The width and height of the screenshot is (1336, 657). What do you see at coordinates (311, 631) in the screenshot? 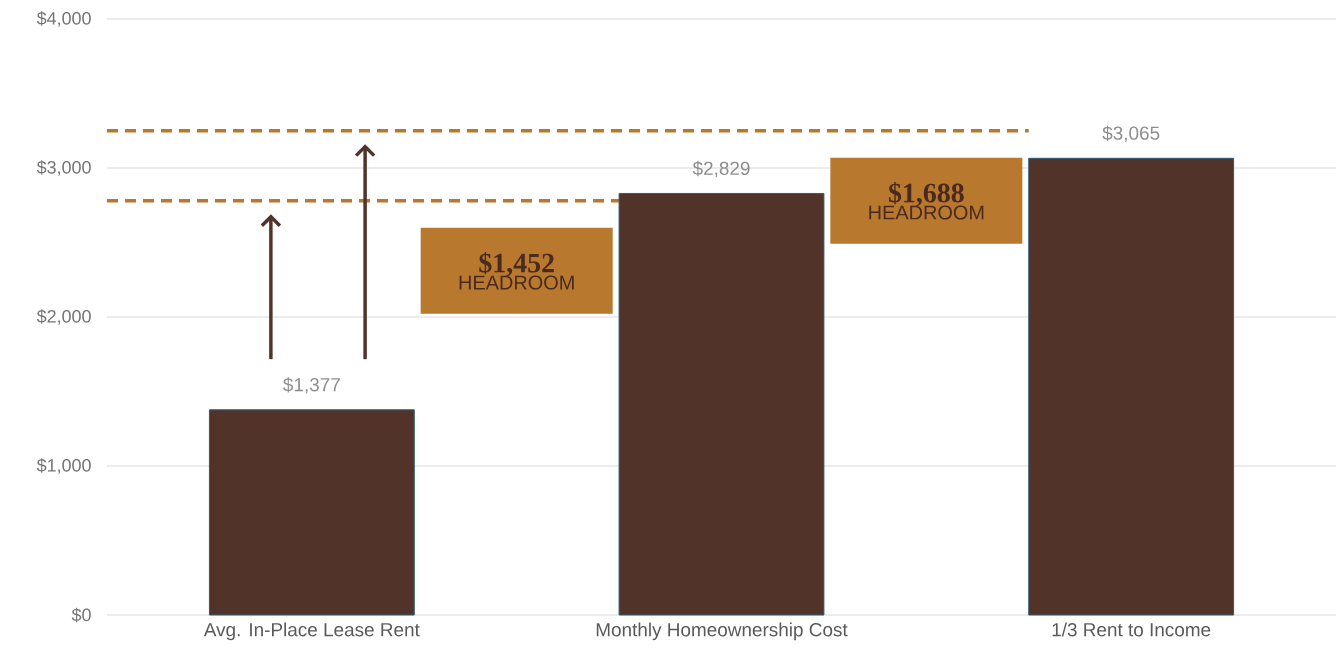
I see `x-tick-label: Avg. In-Place Lease Rent` at bounding box center [311, 631].